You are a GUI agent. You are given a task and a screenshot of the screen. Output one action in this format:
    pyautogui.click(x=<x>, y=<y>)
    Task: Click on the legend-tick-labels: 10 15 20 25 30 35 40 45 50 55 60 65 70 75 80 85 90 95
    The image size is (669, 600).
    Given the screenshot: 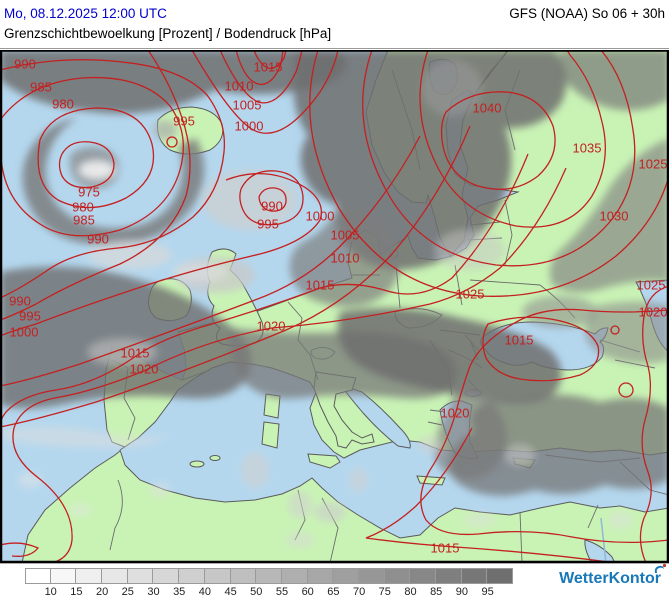 What is the action you would take?
    pyautogui.click(x=275, y=592)
    